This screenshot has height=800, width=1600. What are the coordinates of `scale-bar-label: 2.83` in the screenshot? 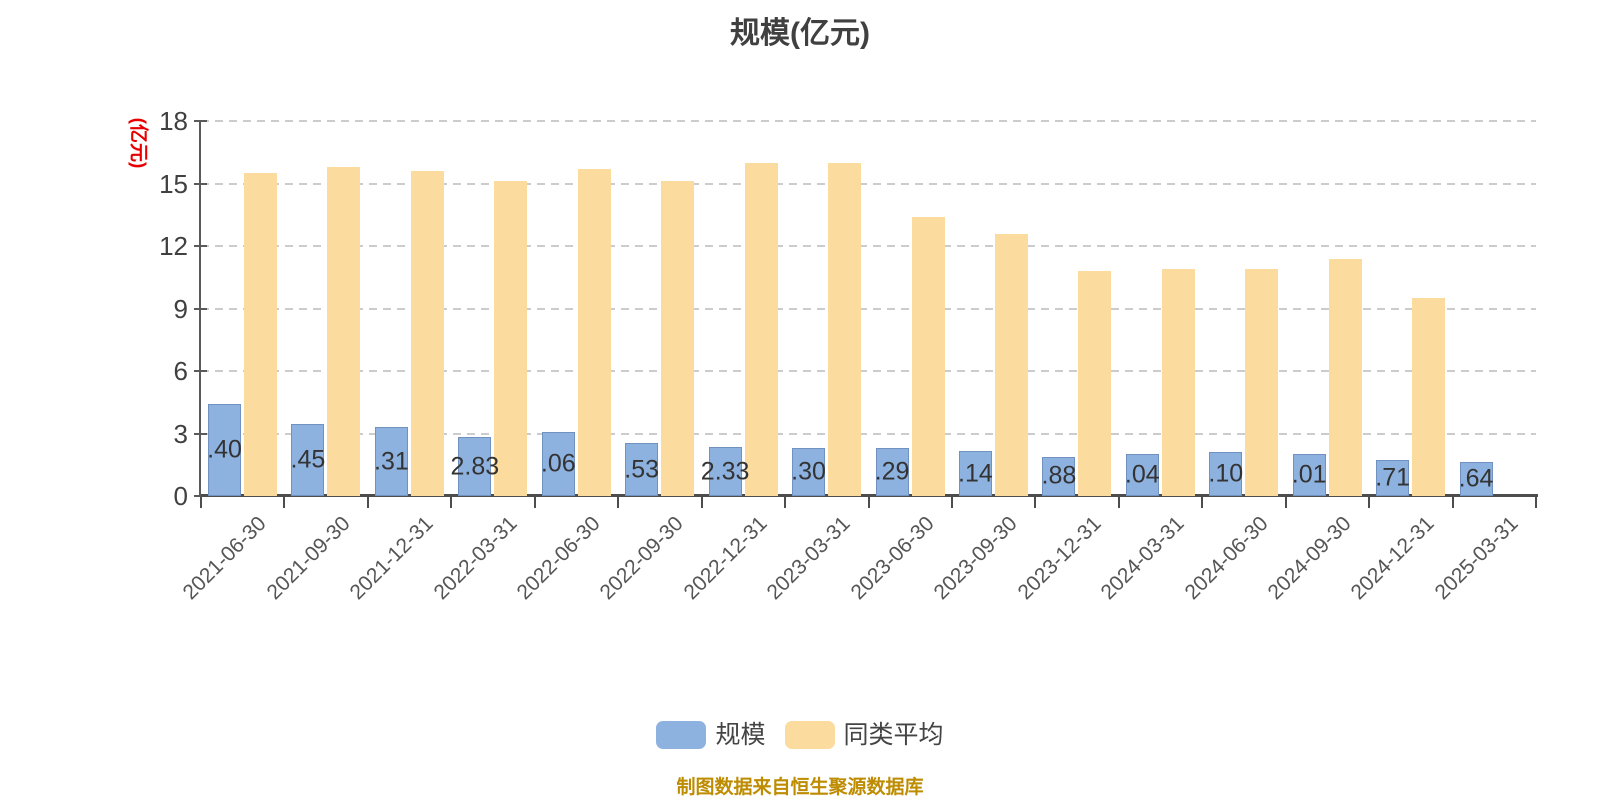 It's located at (475, 466).